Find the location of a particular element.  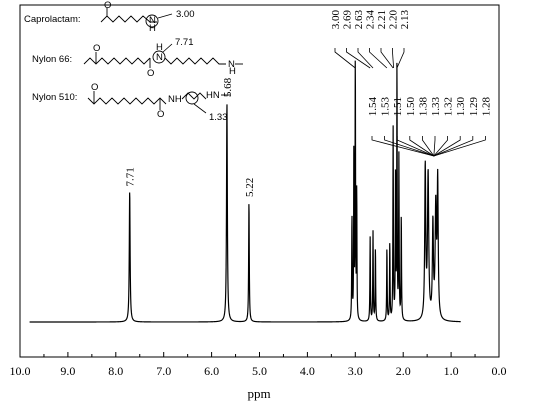

peak-group-low-labels: 1.54 1.53 1.51 1.50 1.38 1.33 1.32 1.30 1.29 1.28 is located at coordinates (429, 107).